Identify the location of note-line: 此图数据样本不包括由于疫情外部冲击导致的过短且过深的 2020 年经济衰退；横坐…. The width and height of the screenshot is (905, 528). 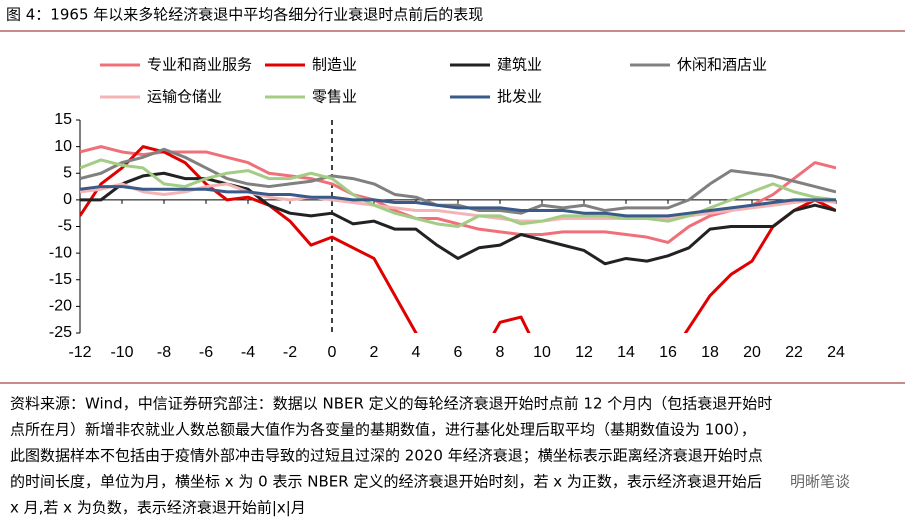
(386, 456).